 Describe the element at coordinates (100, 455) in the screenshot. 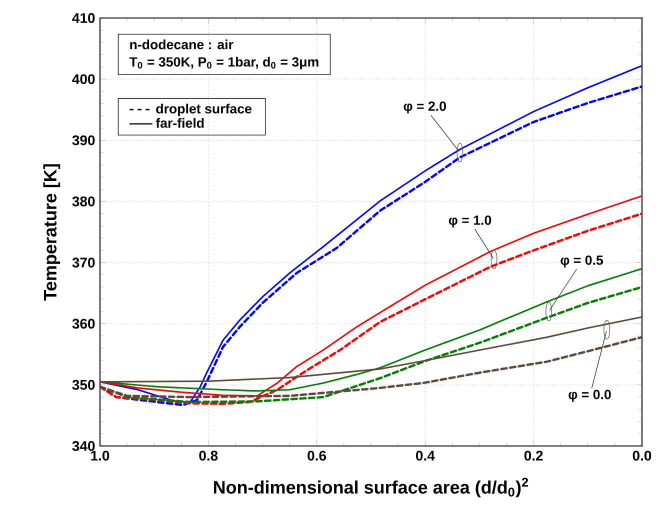

I see `x-tick-label: 1.0` at that location.